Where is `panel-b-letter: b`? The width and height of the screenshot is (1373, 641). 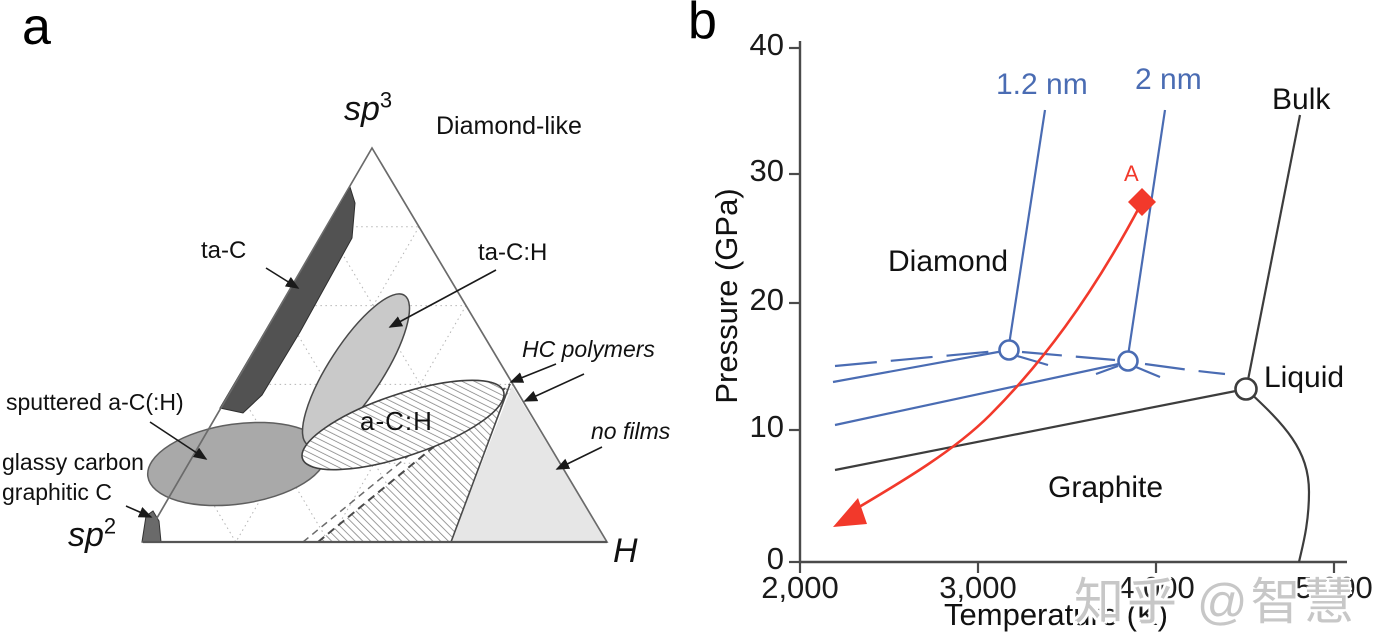 panel-b-letter: b is located at coordinates (702, 25).